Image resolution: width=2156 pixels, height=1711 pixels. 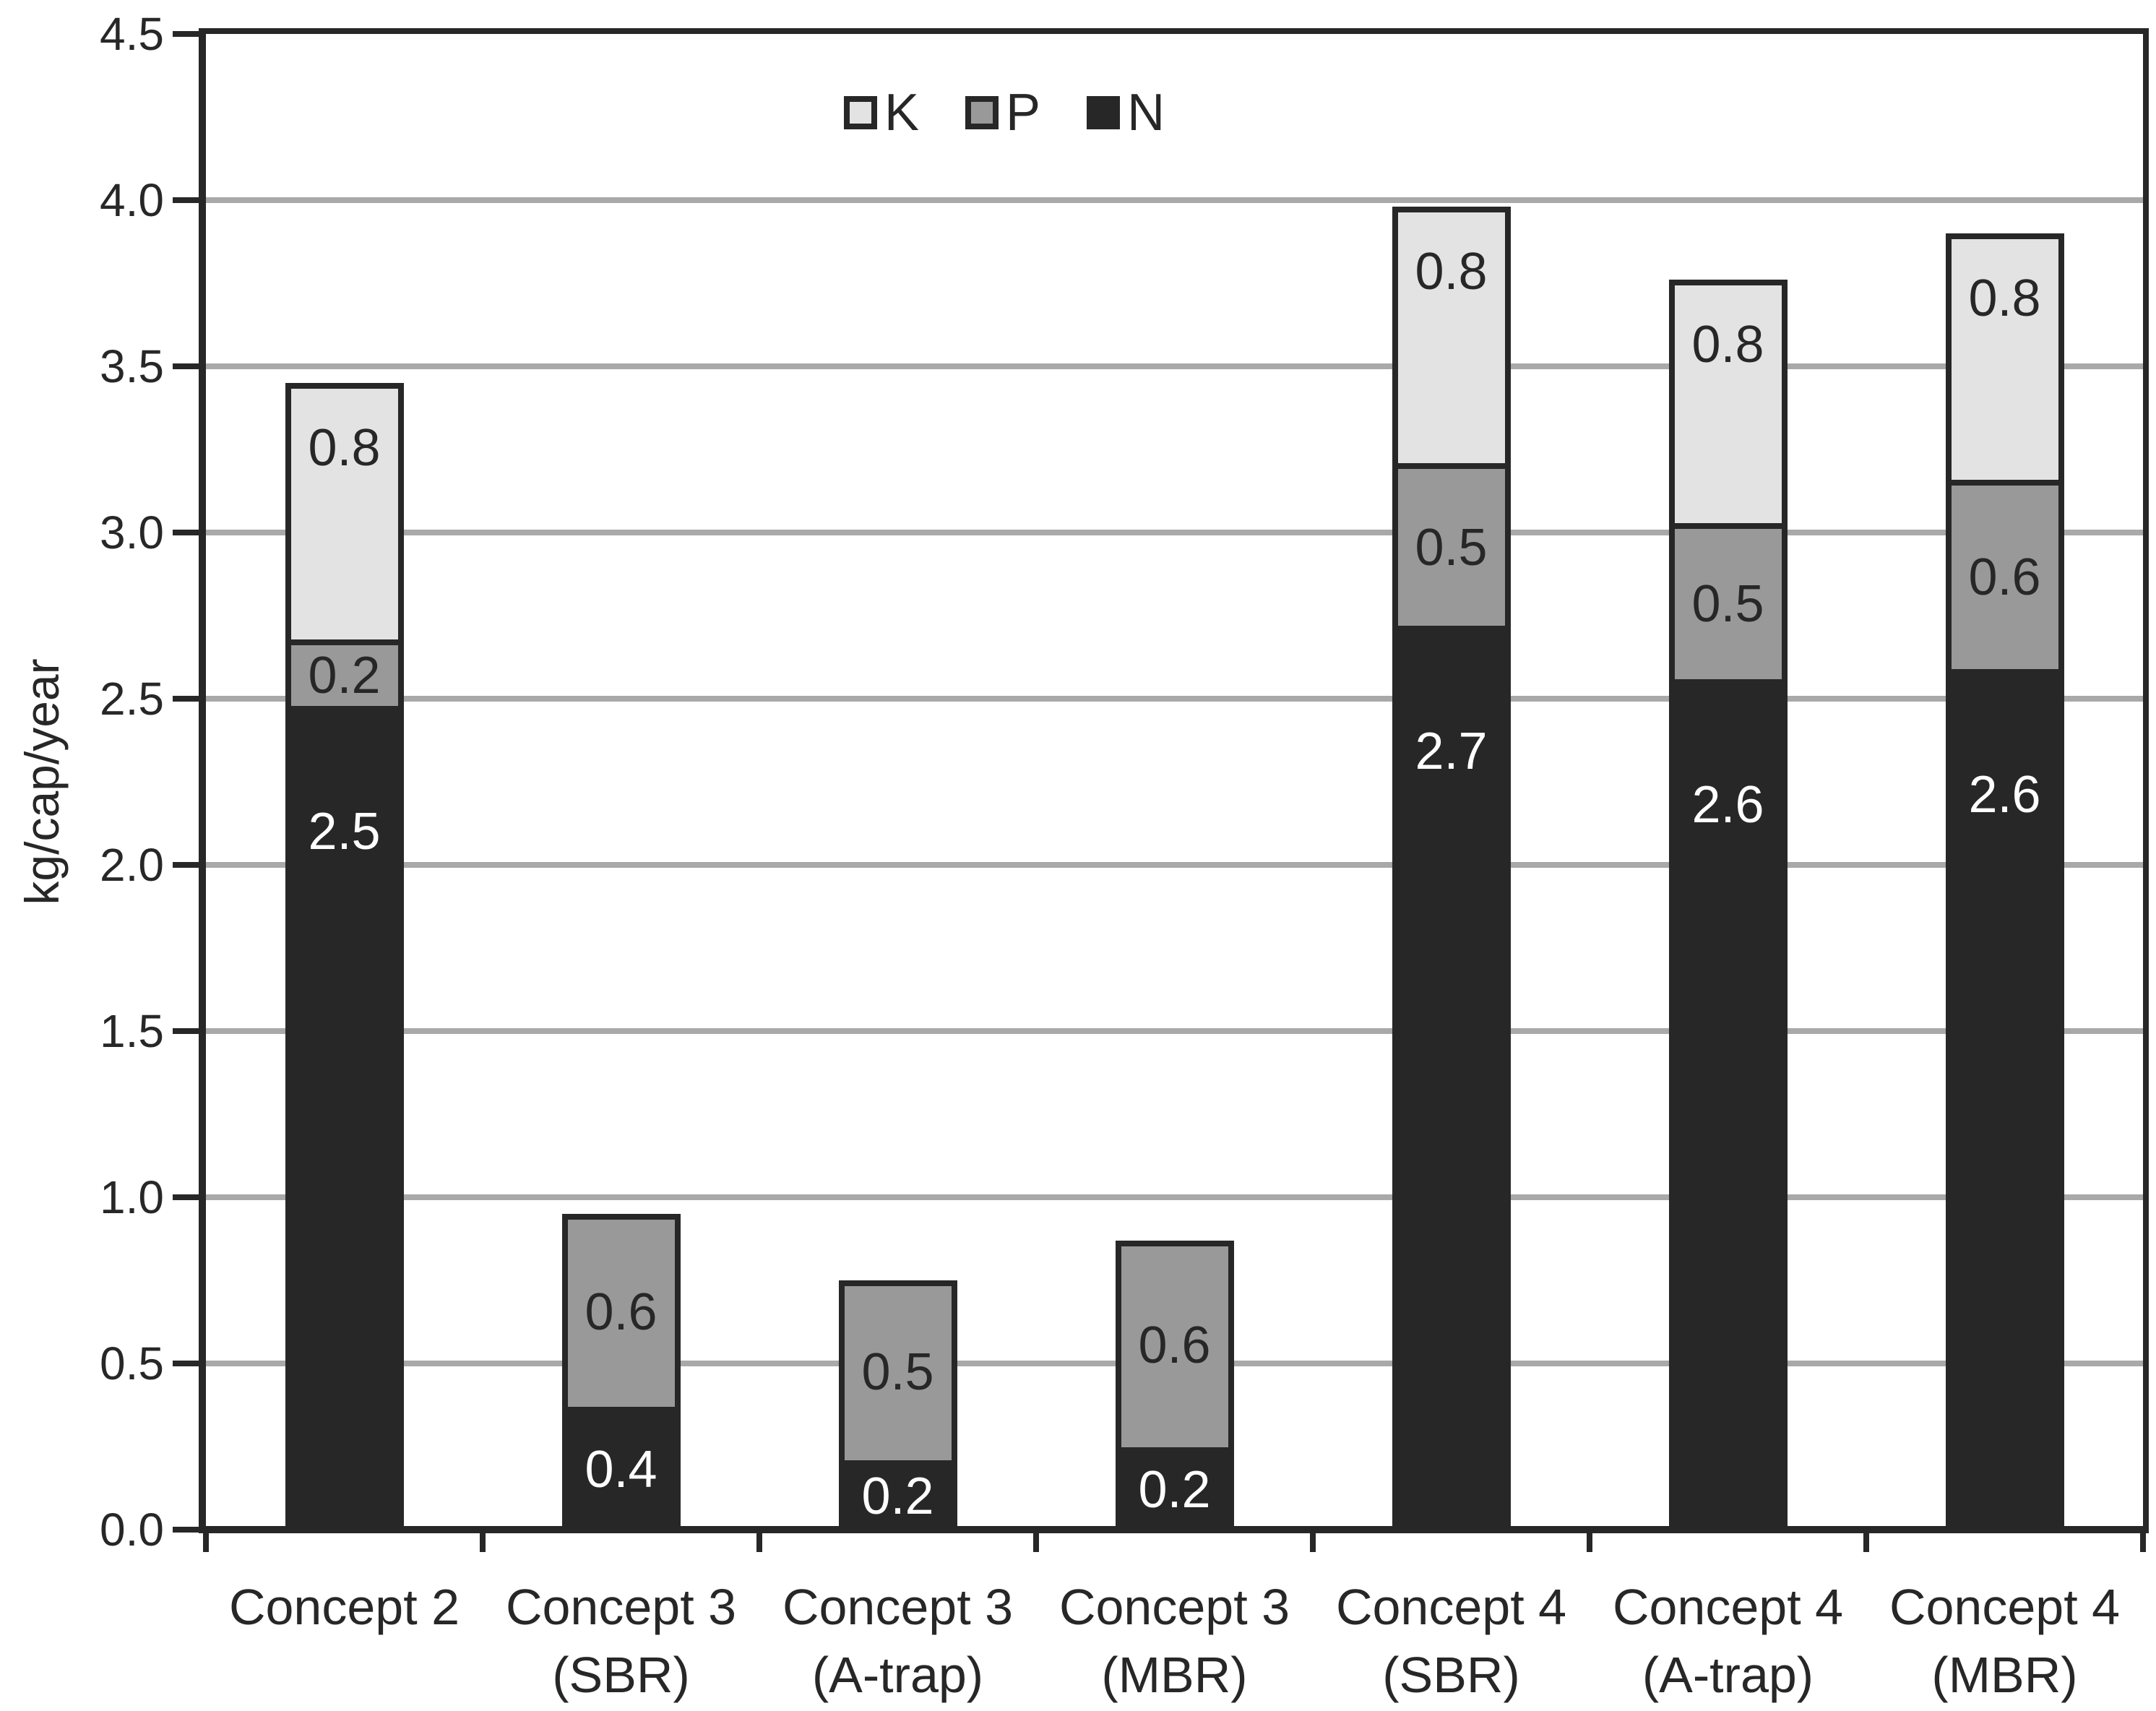 What do you see at coordinates (1023, 113) in the screenshot?
I see `legend-label: P` at bounding box center [1023, 113].